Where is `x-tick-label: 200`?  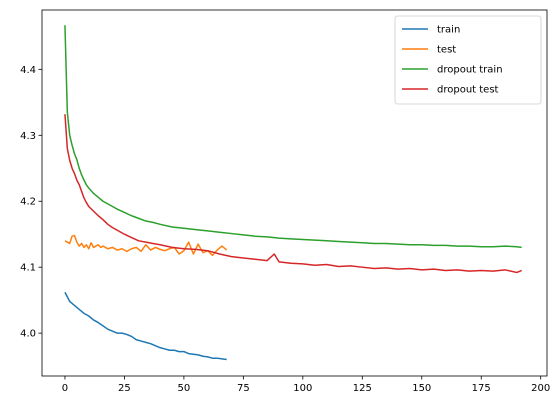
x-tick-label: 200 is located at coordinates (540, 388).